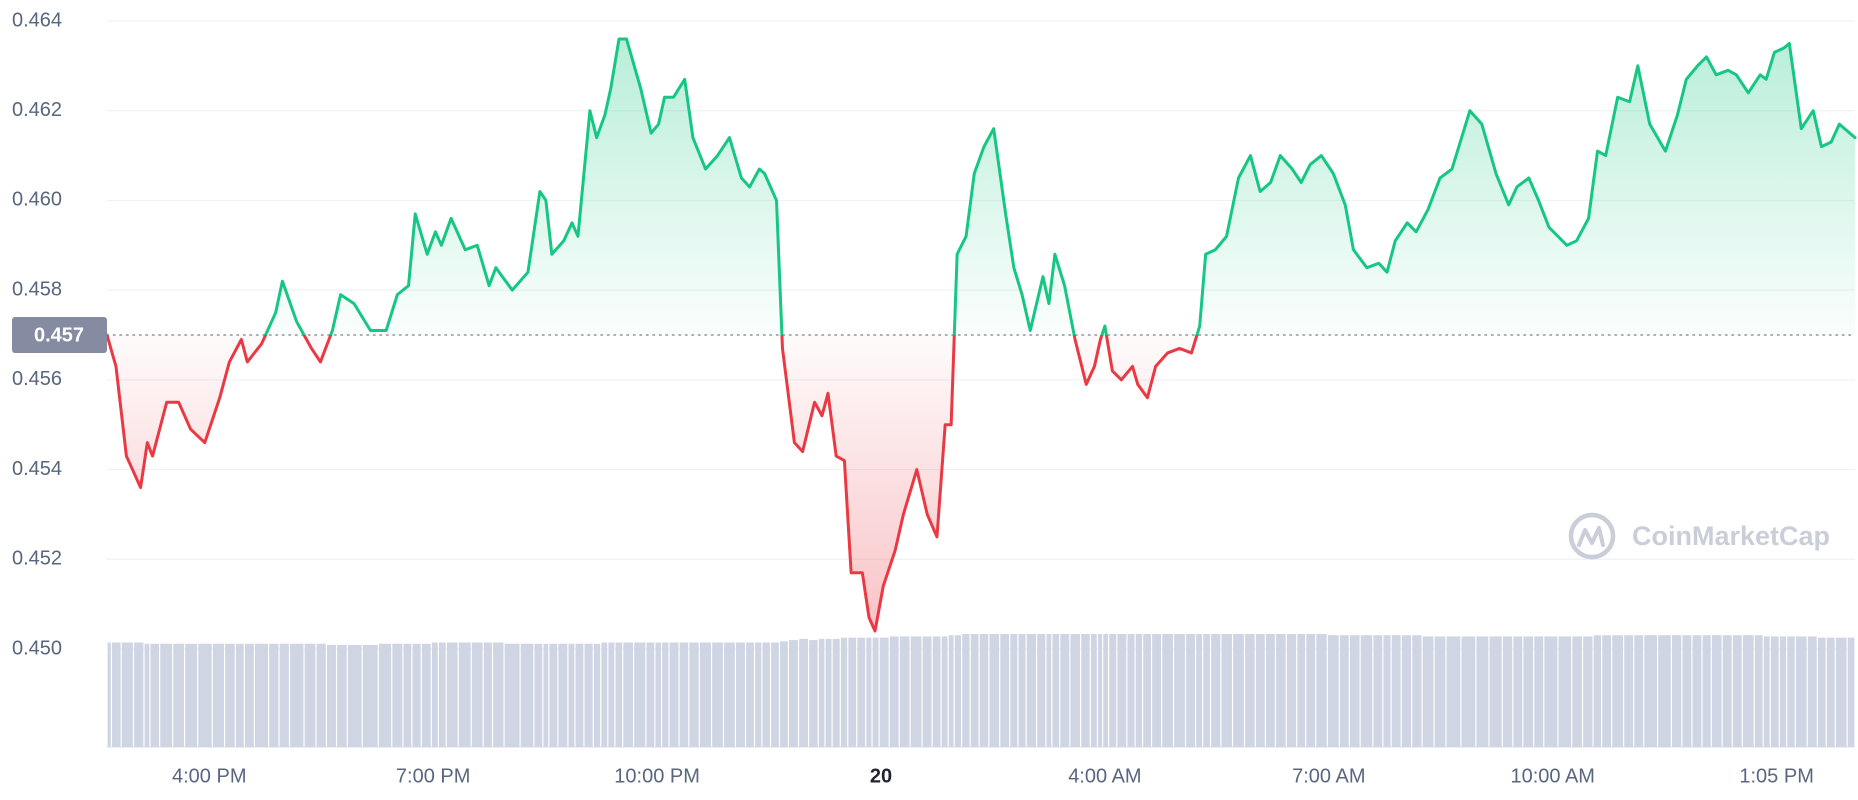  I want to click on baseline-label-box, so click(59, 335).